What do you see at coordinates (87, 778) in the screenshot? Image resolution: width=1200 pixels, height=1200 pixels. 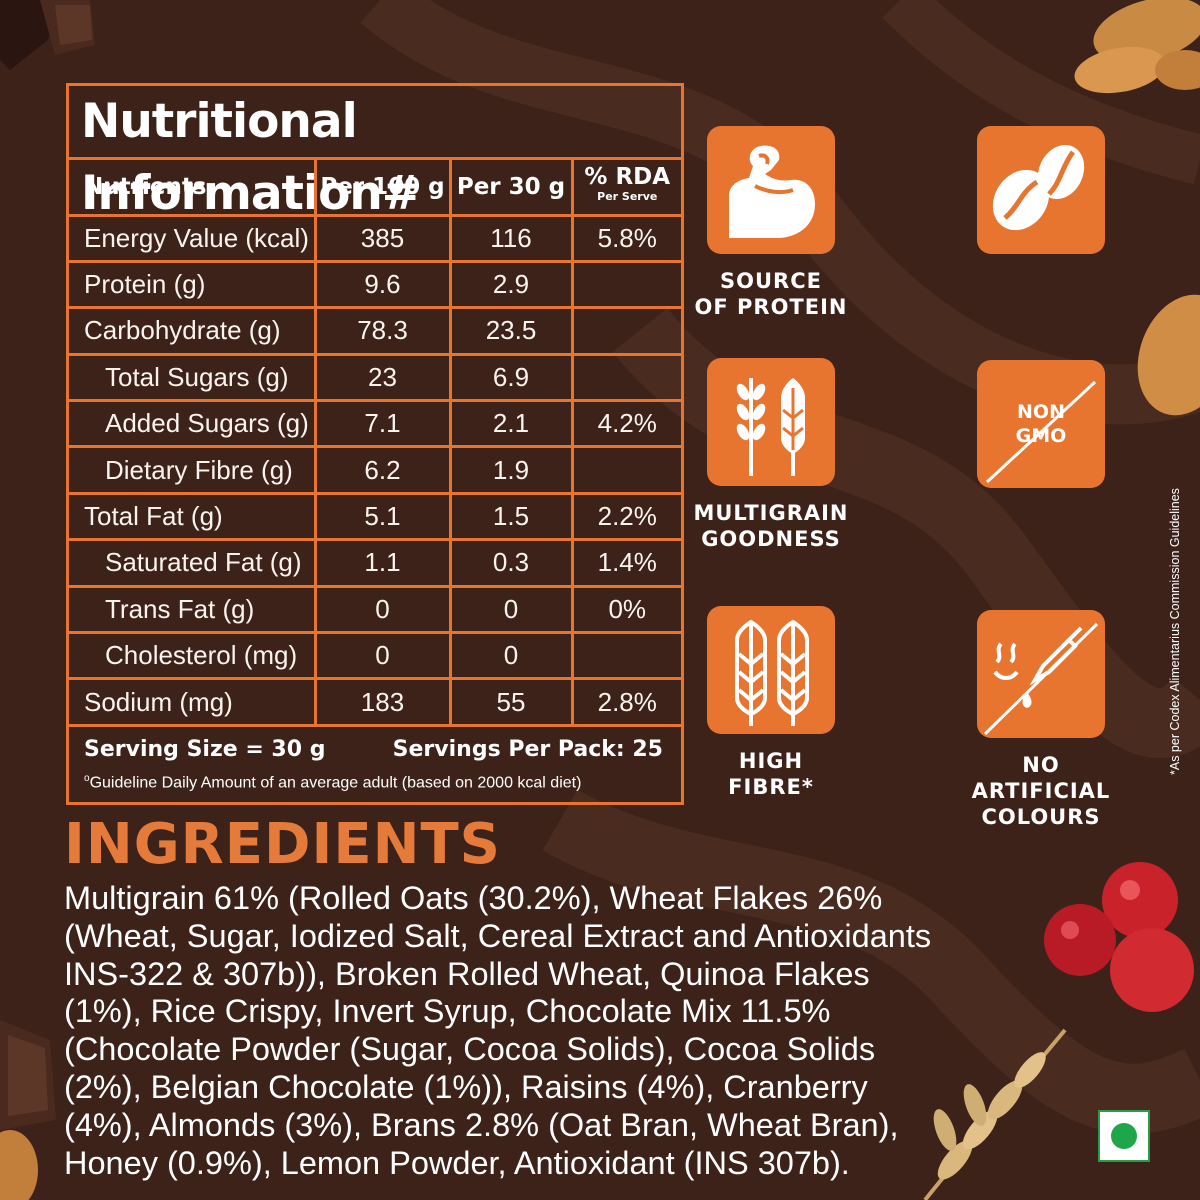 I see `guideline-mark: o` at bounding box center [87, 778].